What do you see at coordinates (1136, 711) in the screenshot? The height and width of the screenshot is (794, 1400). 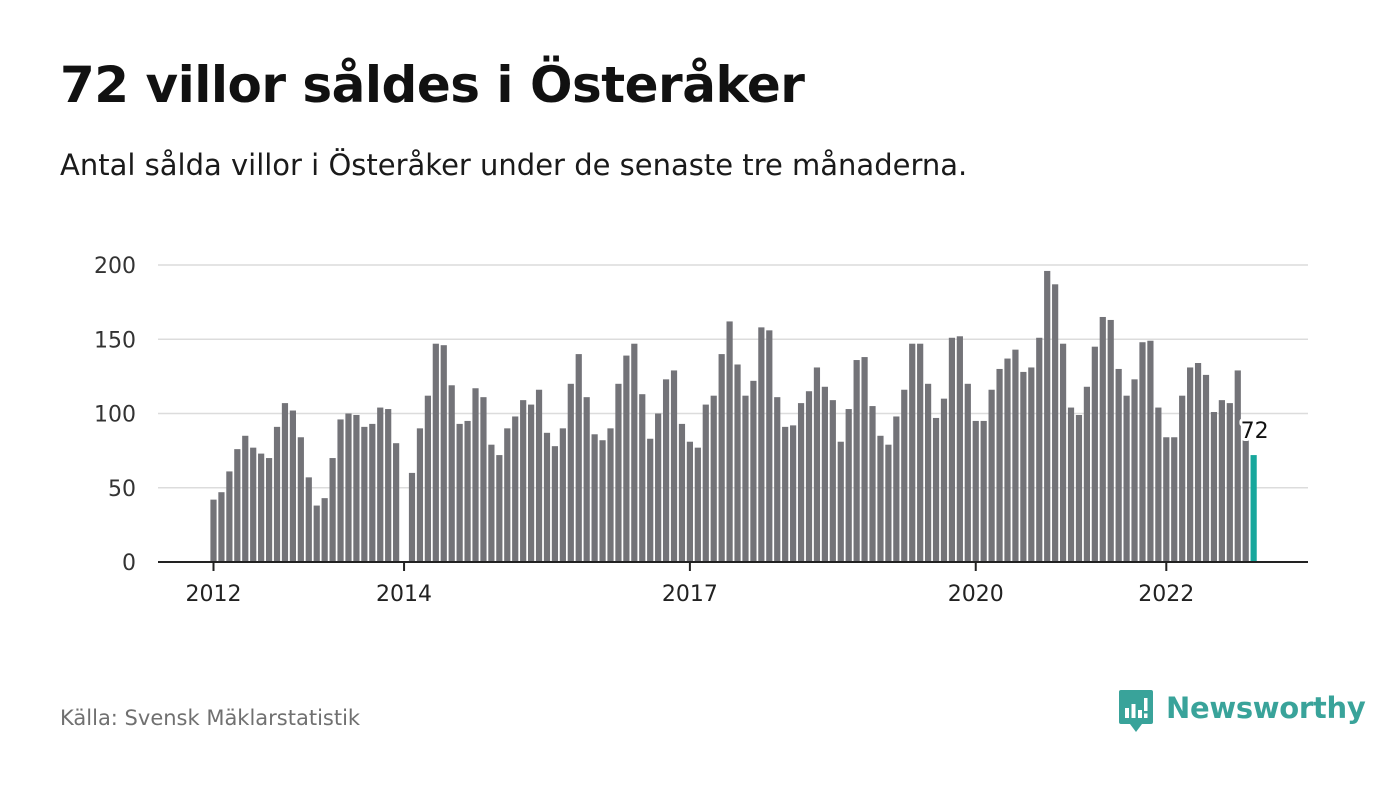 I see `newsworthy-logo-icon` at bounding box center [1136, 711].